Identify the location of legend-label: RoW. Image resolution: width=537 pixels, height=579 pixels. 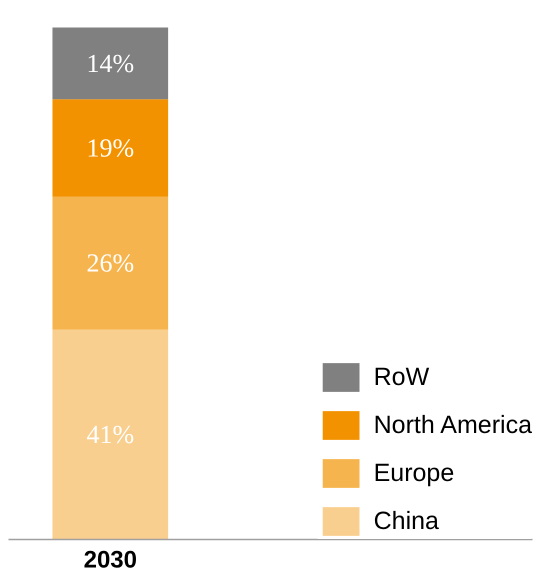
(402, 377).